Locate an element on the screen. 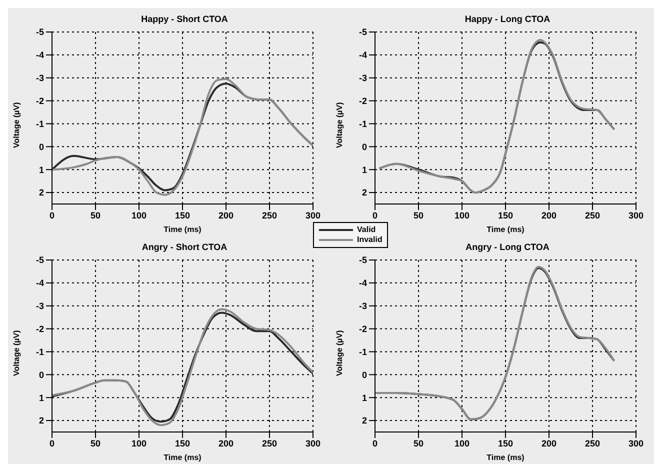 The image size is (663, 475). chart-title: Angry - Short CTOA is located at coordinates (184, 247).